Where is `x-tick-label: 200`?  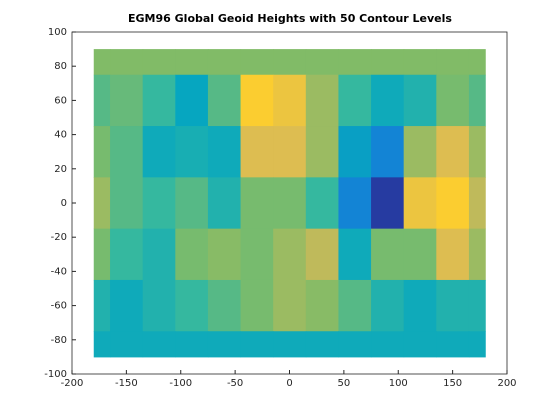 x-tick-label: 200 is located at coordinates (506, 383).